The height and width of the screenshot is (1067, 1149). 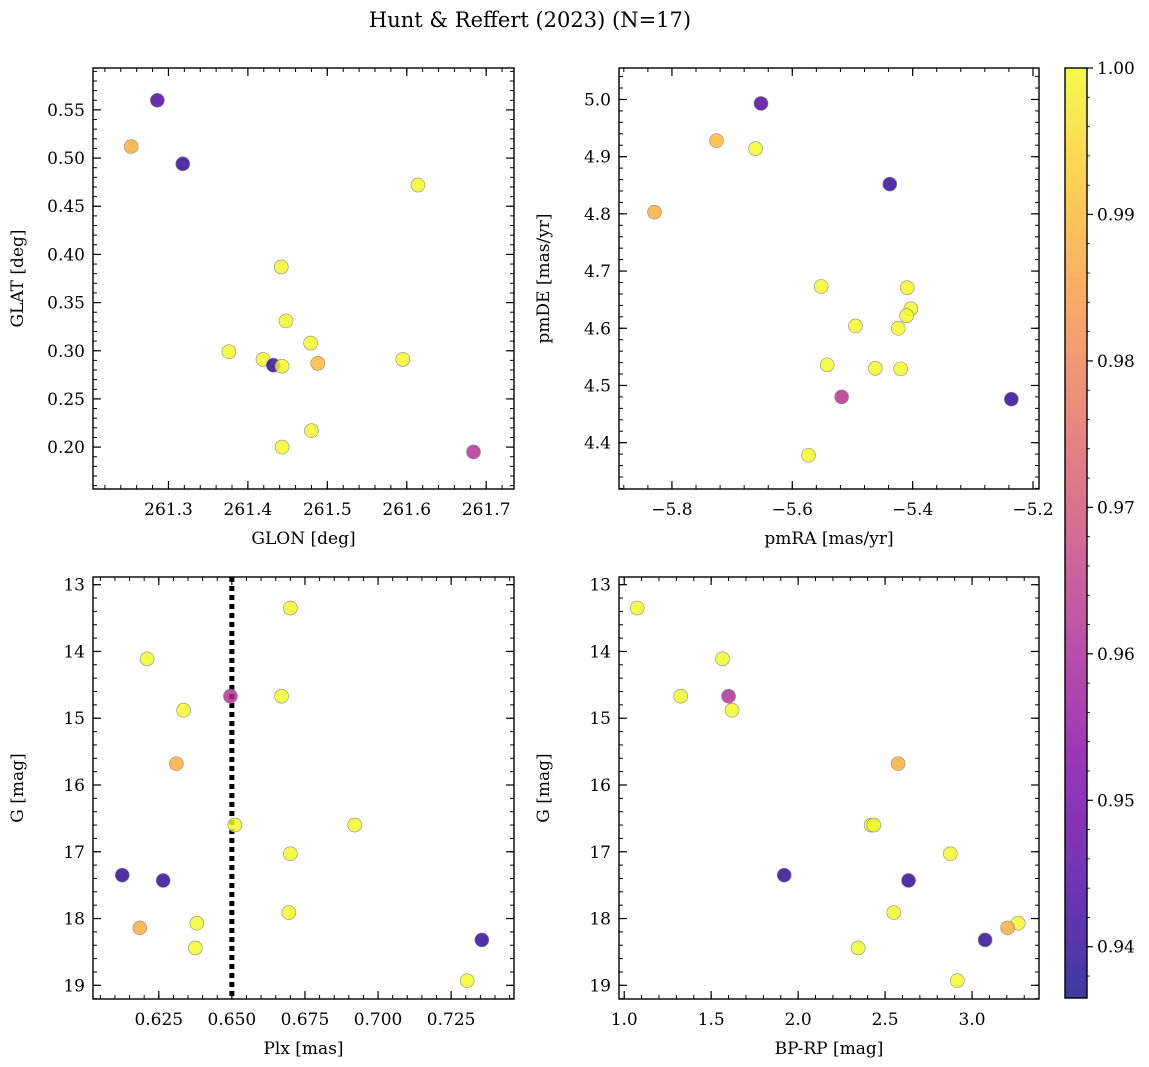 I want to click on y-tick-label: 4.6, so click(x=597, y=329).